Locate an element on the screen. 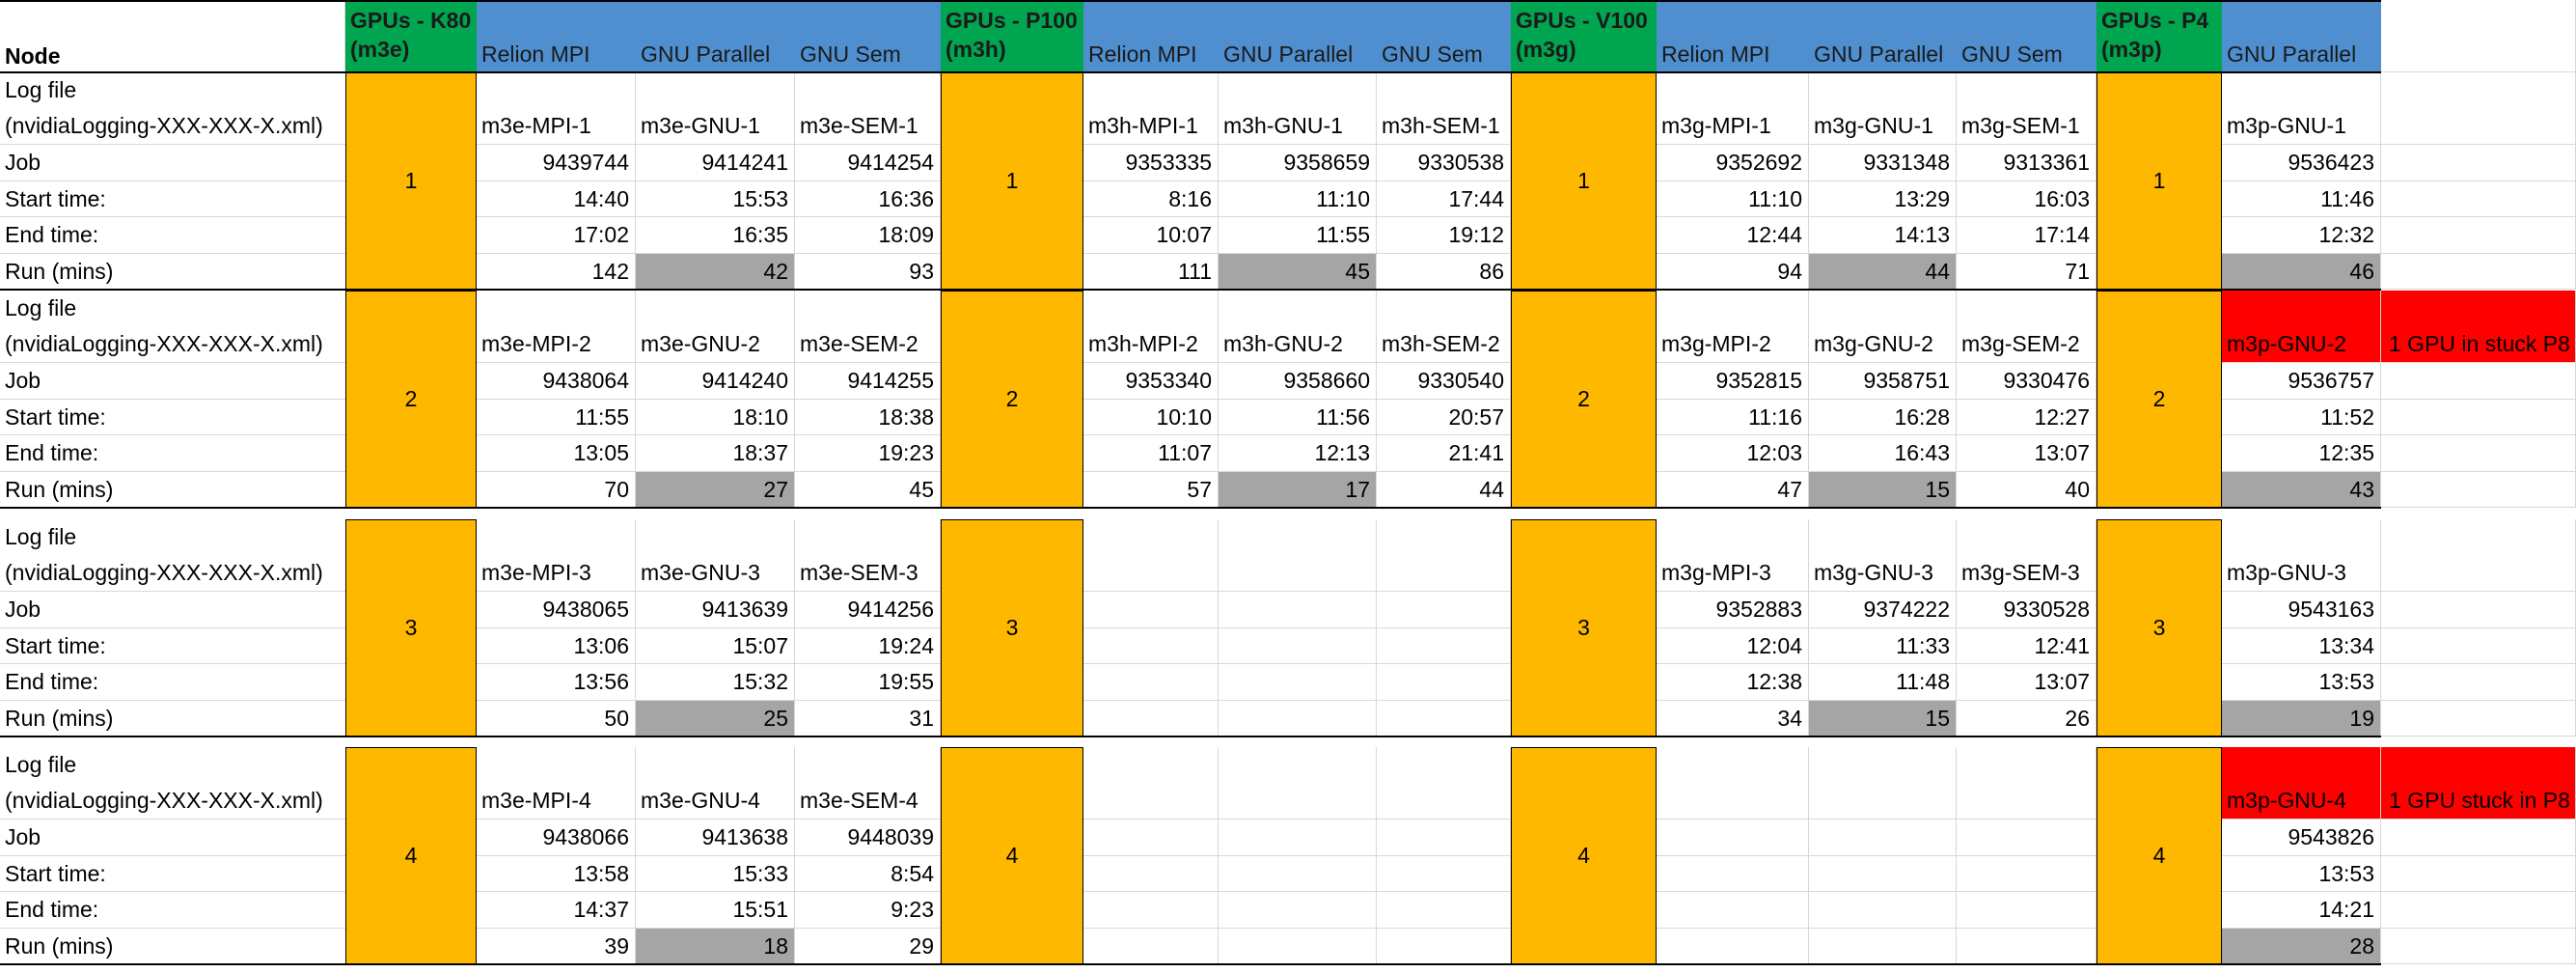 Image resolution: width=2576 pixels, height=973 pixels. header-method-8: GNU Parallel is located at coordinates (1883, 36).